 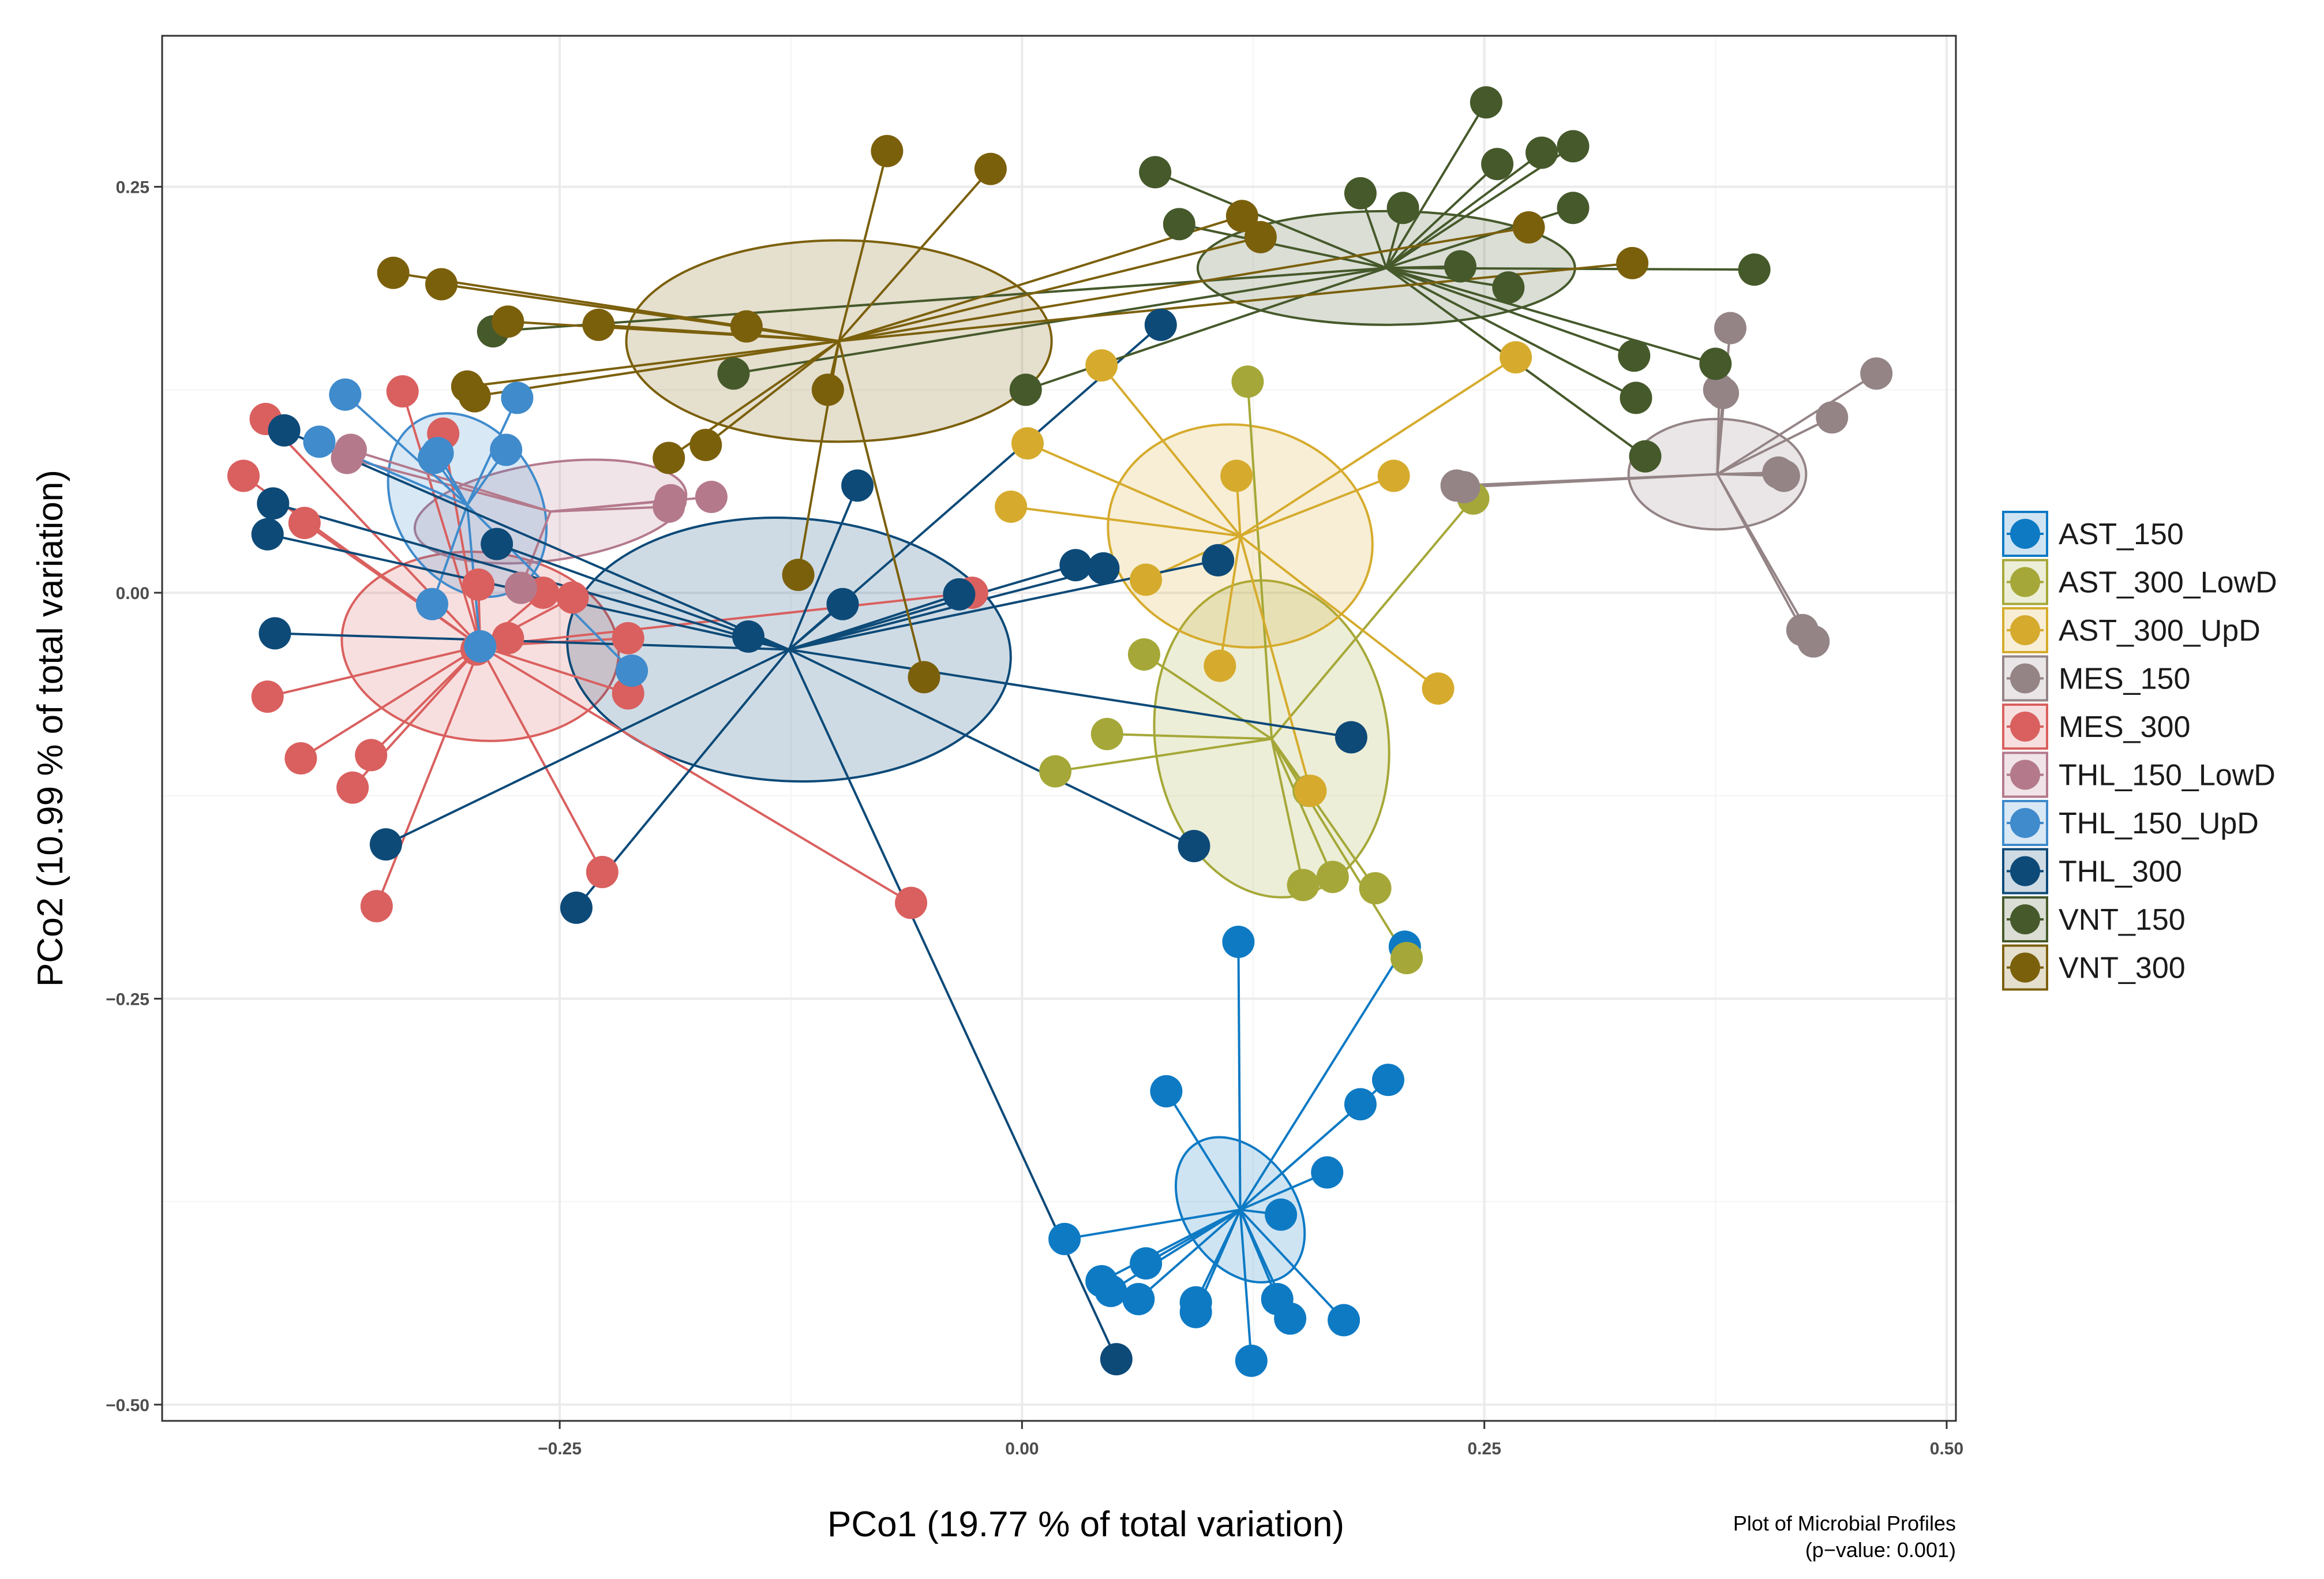 I want to click on y-tick-label: −0.25, so click(x=127, y=999).